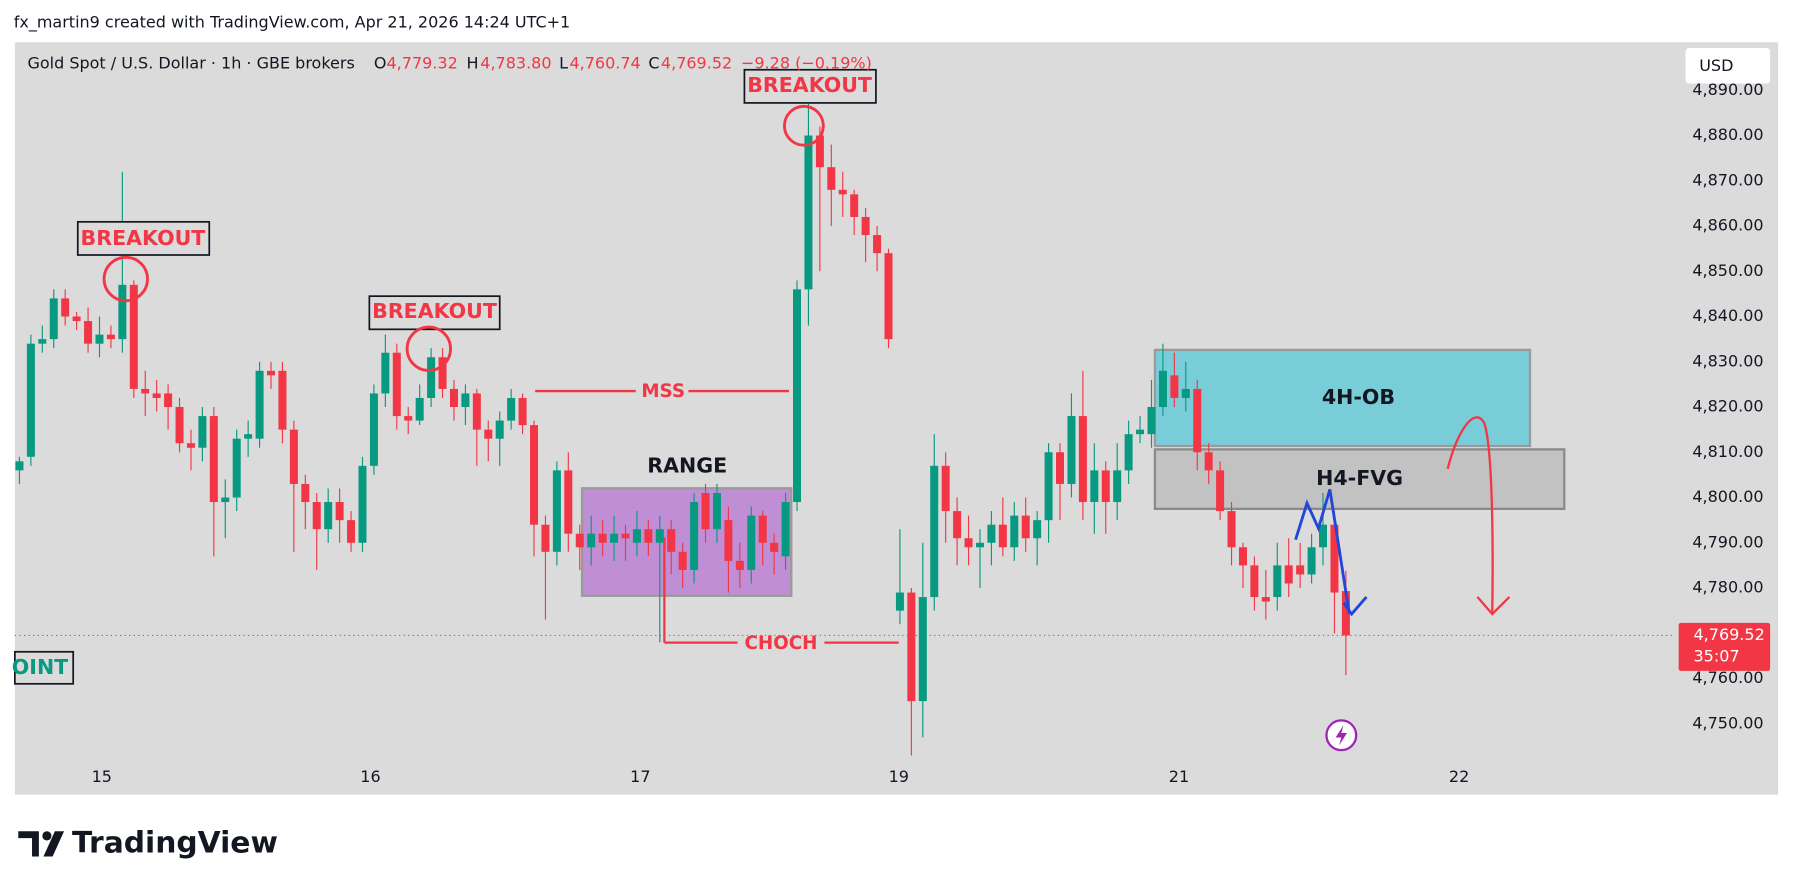  What do you see at coordinates (781, 643) in the screenshot?
I see `annotation: CHOCH` at bounding box center [781, 643].